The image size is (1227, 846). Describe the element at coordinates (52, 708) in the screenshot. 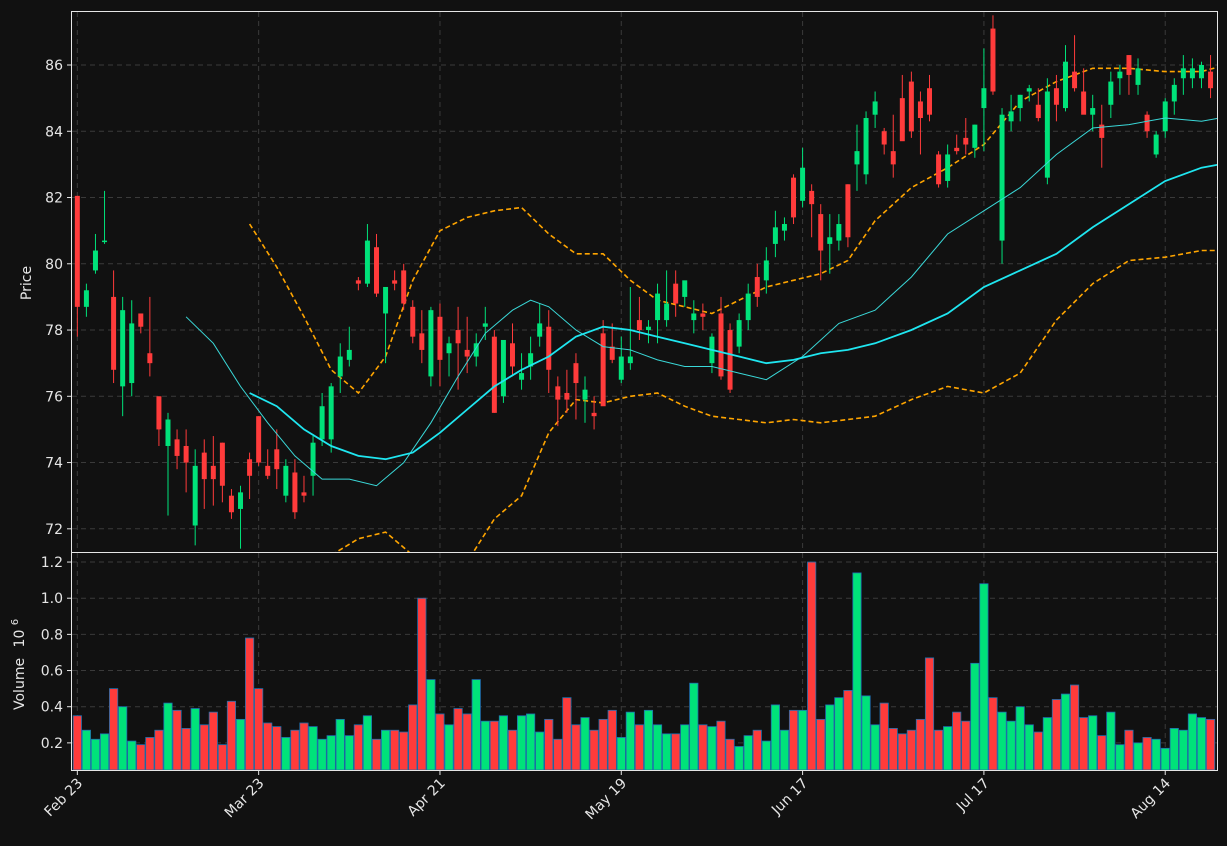

I see `volume-tick-label: 0.4` at that location.